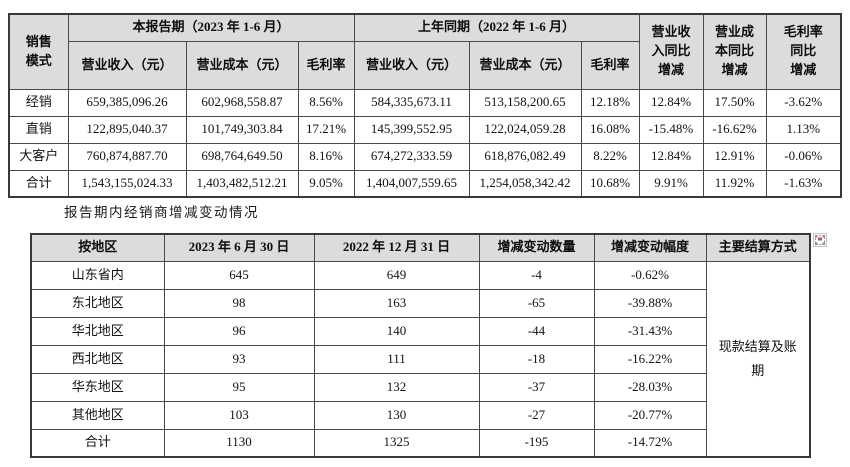  Describe the element at coordinates (38, 156) in the screenshot. I see `mode-cell: 大客户` at that location.